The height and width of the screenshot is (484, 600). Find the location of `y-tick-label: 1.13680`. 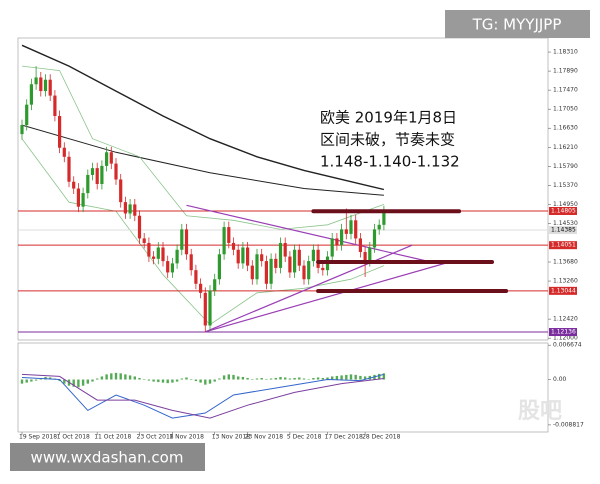

y-tick-label: 1.13680 is located at coordinates (565, 262).